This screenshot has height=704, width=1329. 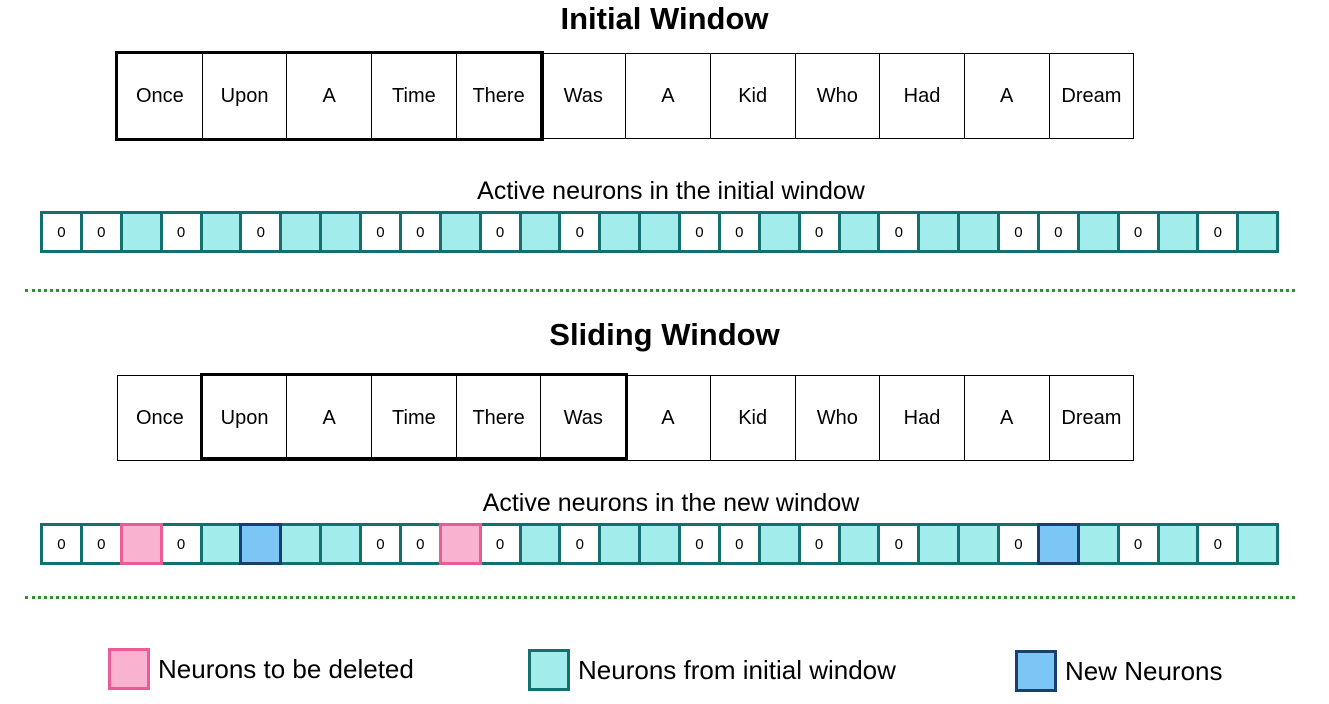 I want to click on legend-label-initial: Neurons from initial window, so click(x=737, y=669).